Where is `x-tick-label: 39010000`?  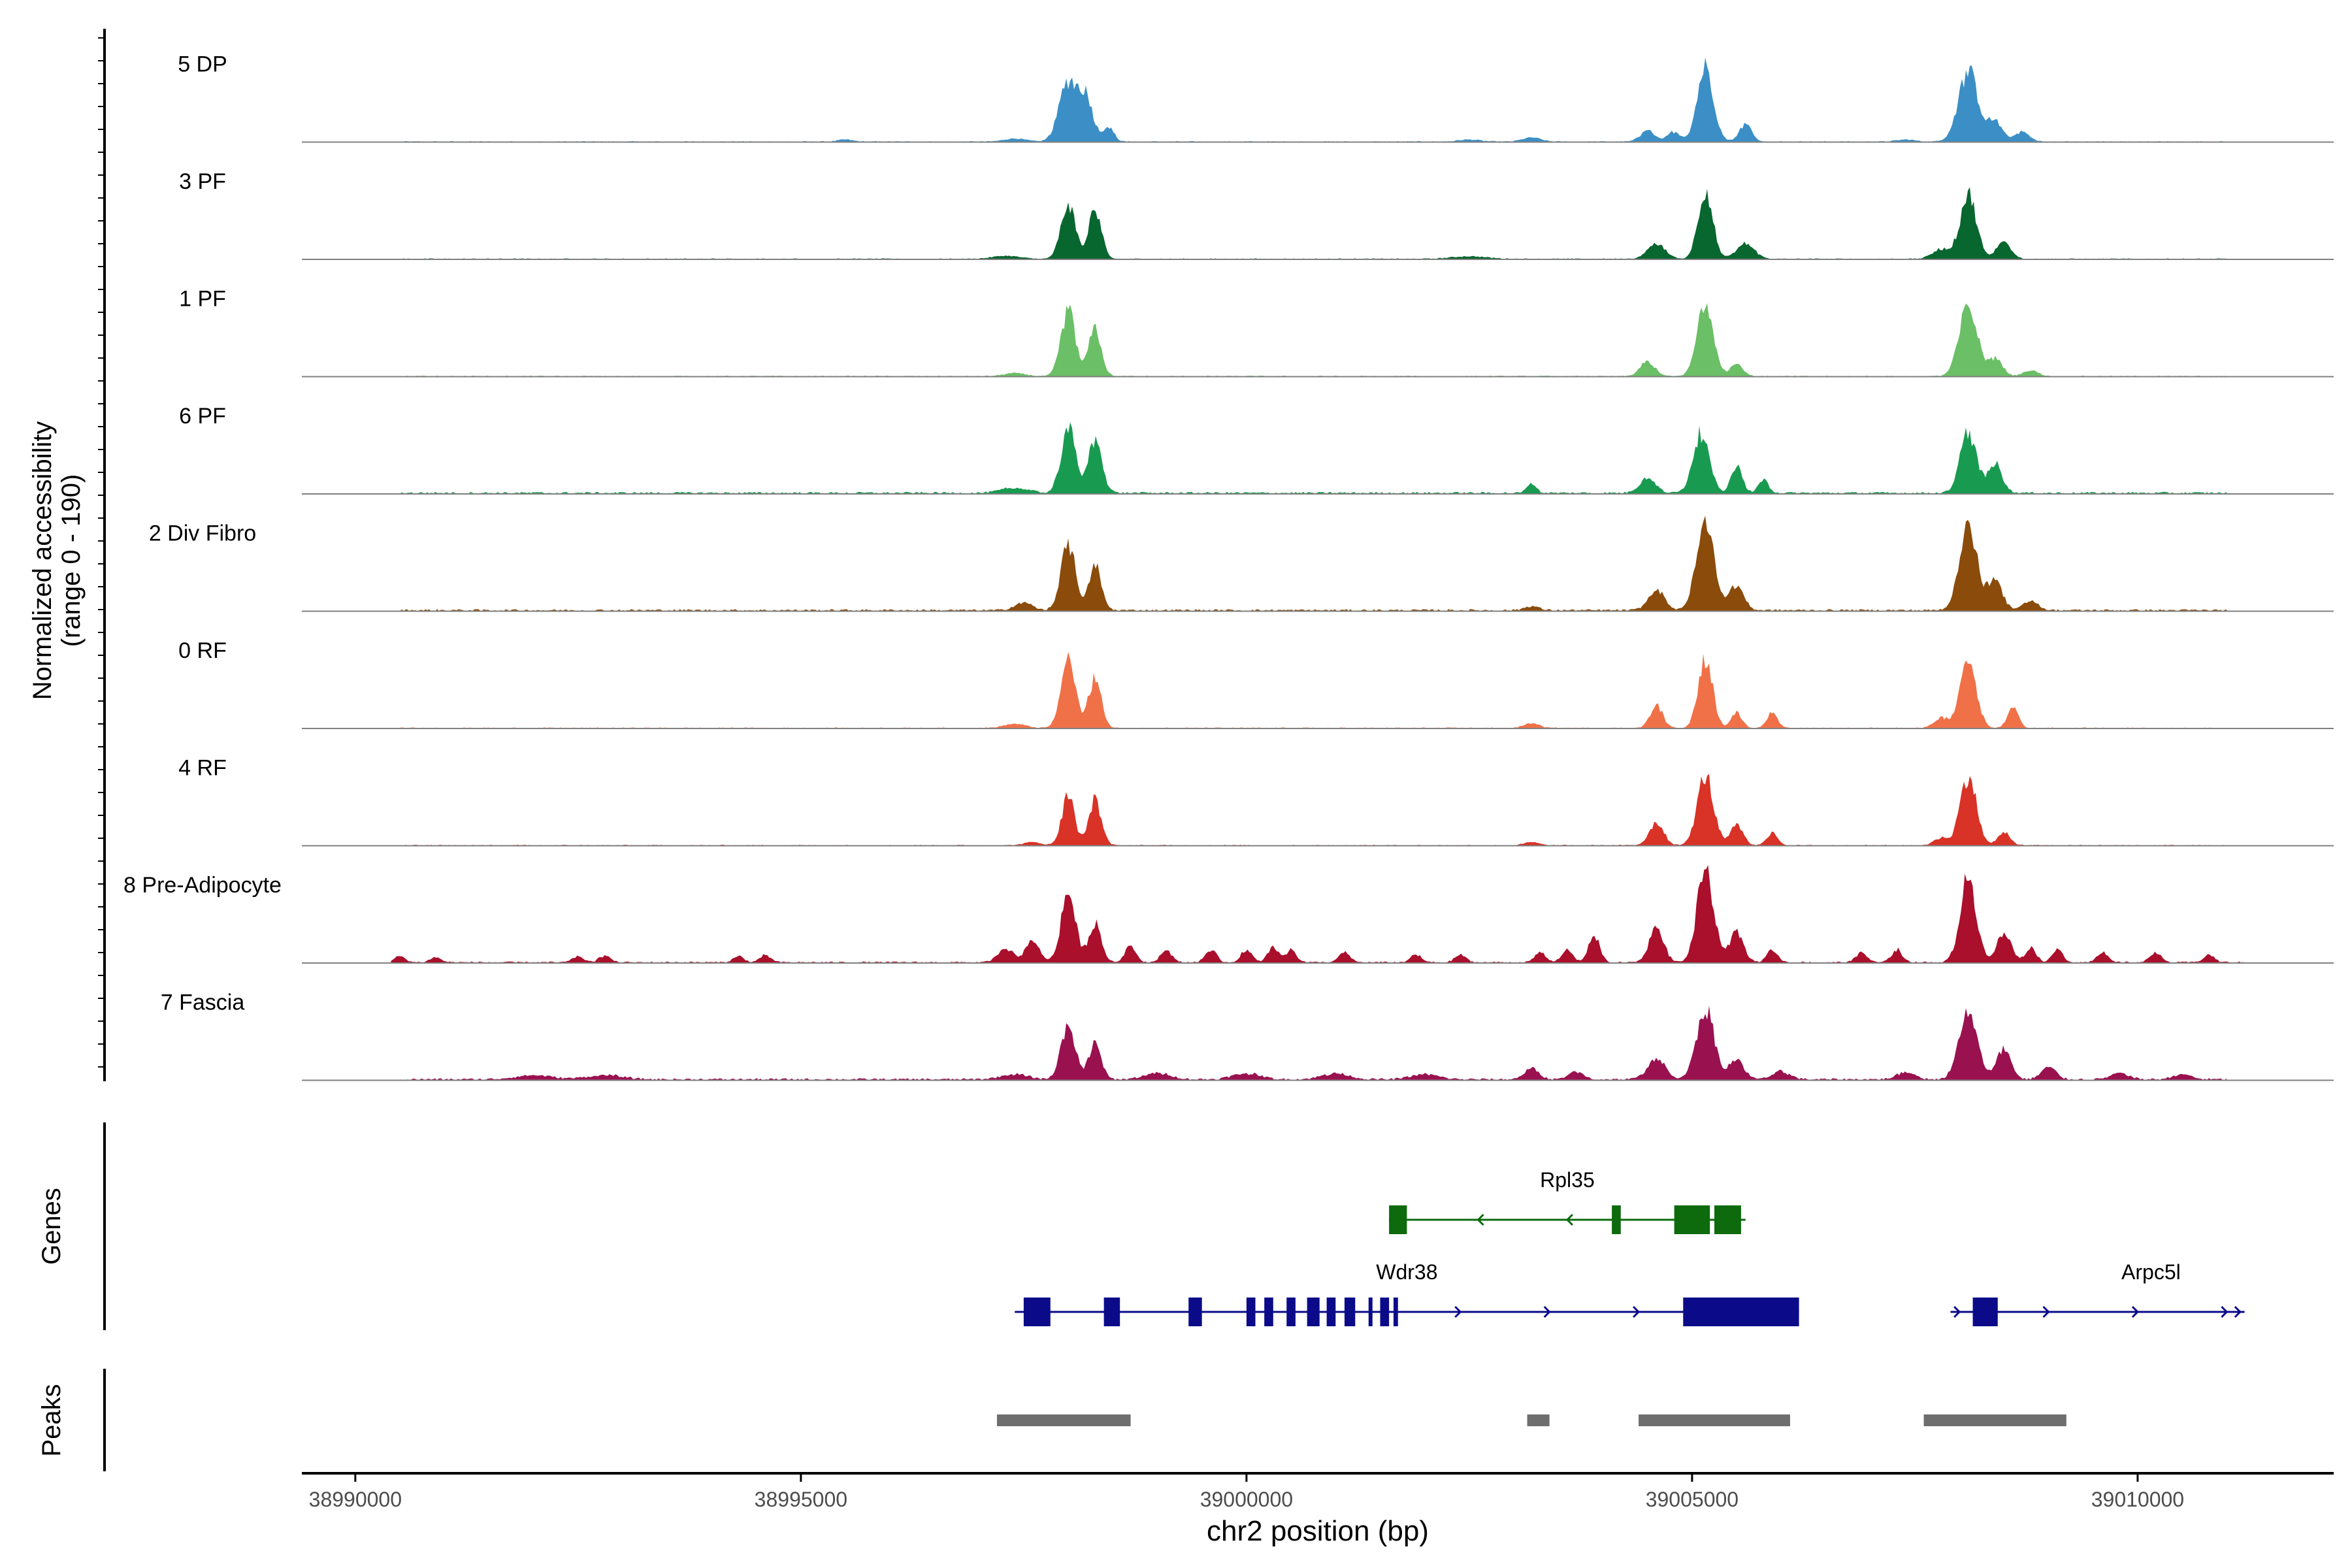
x-tick-label: 39010000 is located at coordinates (2137, 1499).